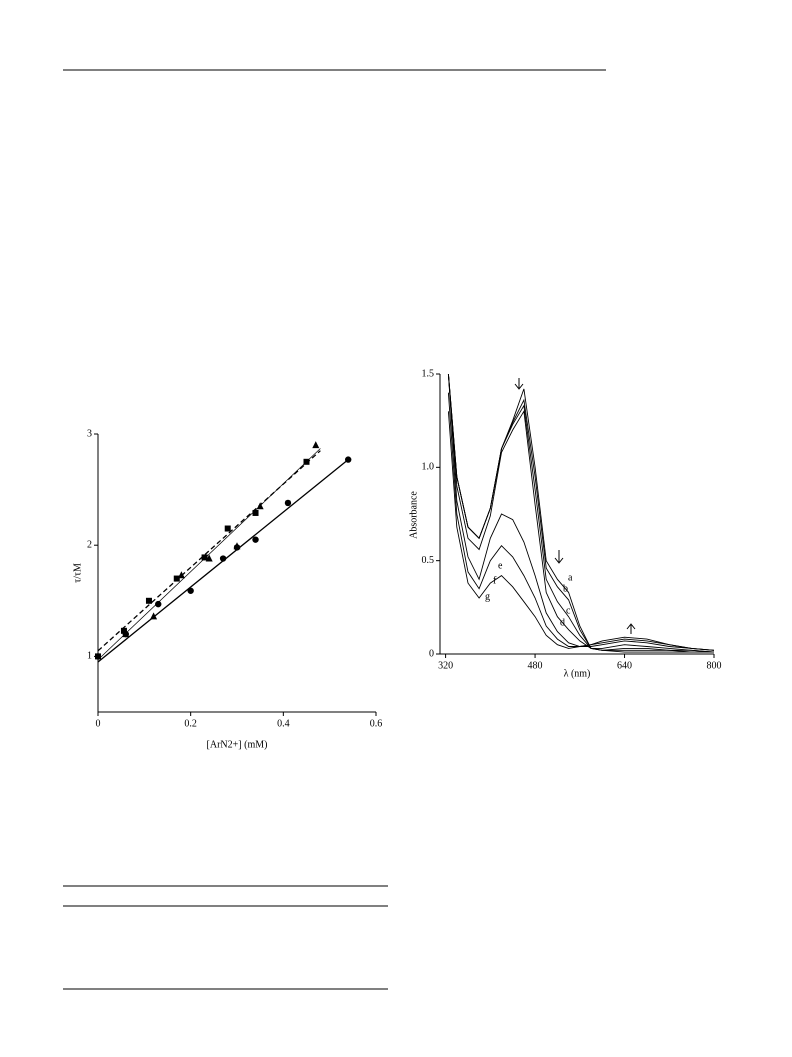 The height and width of the screenshot is (1057, 792). Describe the element at coordinates (562, 622) in the screenshot. I see `curve-label: d` at that location.